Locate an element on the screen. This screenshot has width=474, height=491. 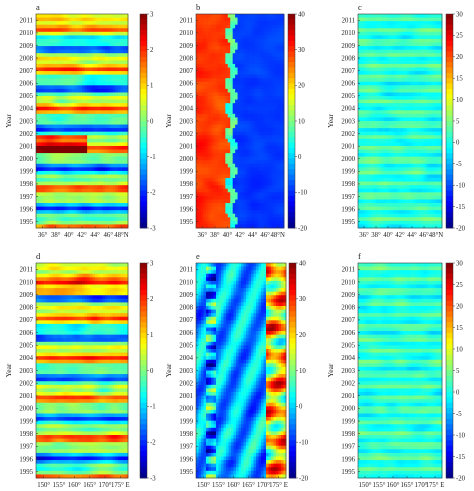
x-tick-label: 48°N is located at coordinates (121, 235).